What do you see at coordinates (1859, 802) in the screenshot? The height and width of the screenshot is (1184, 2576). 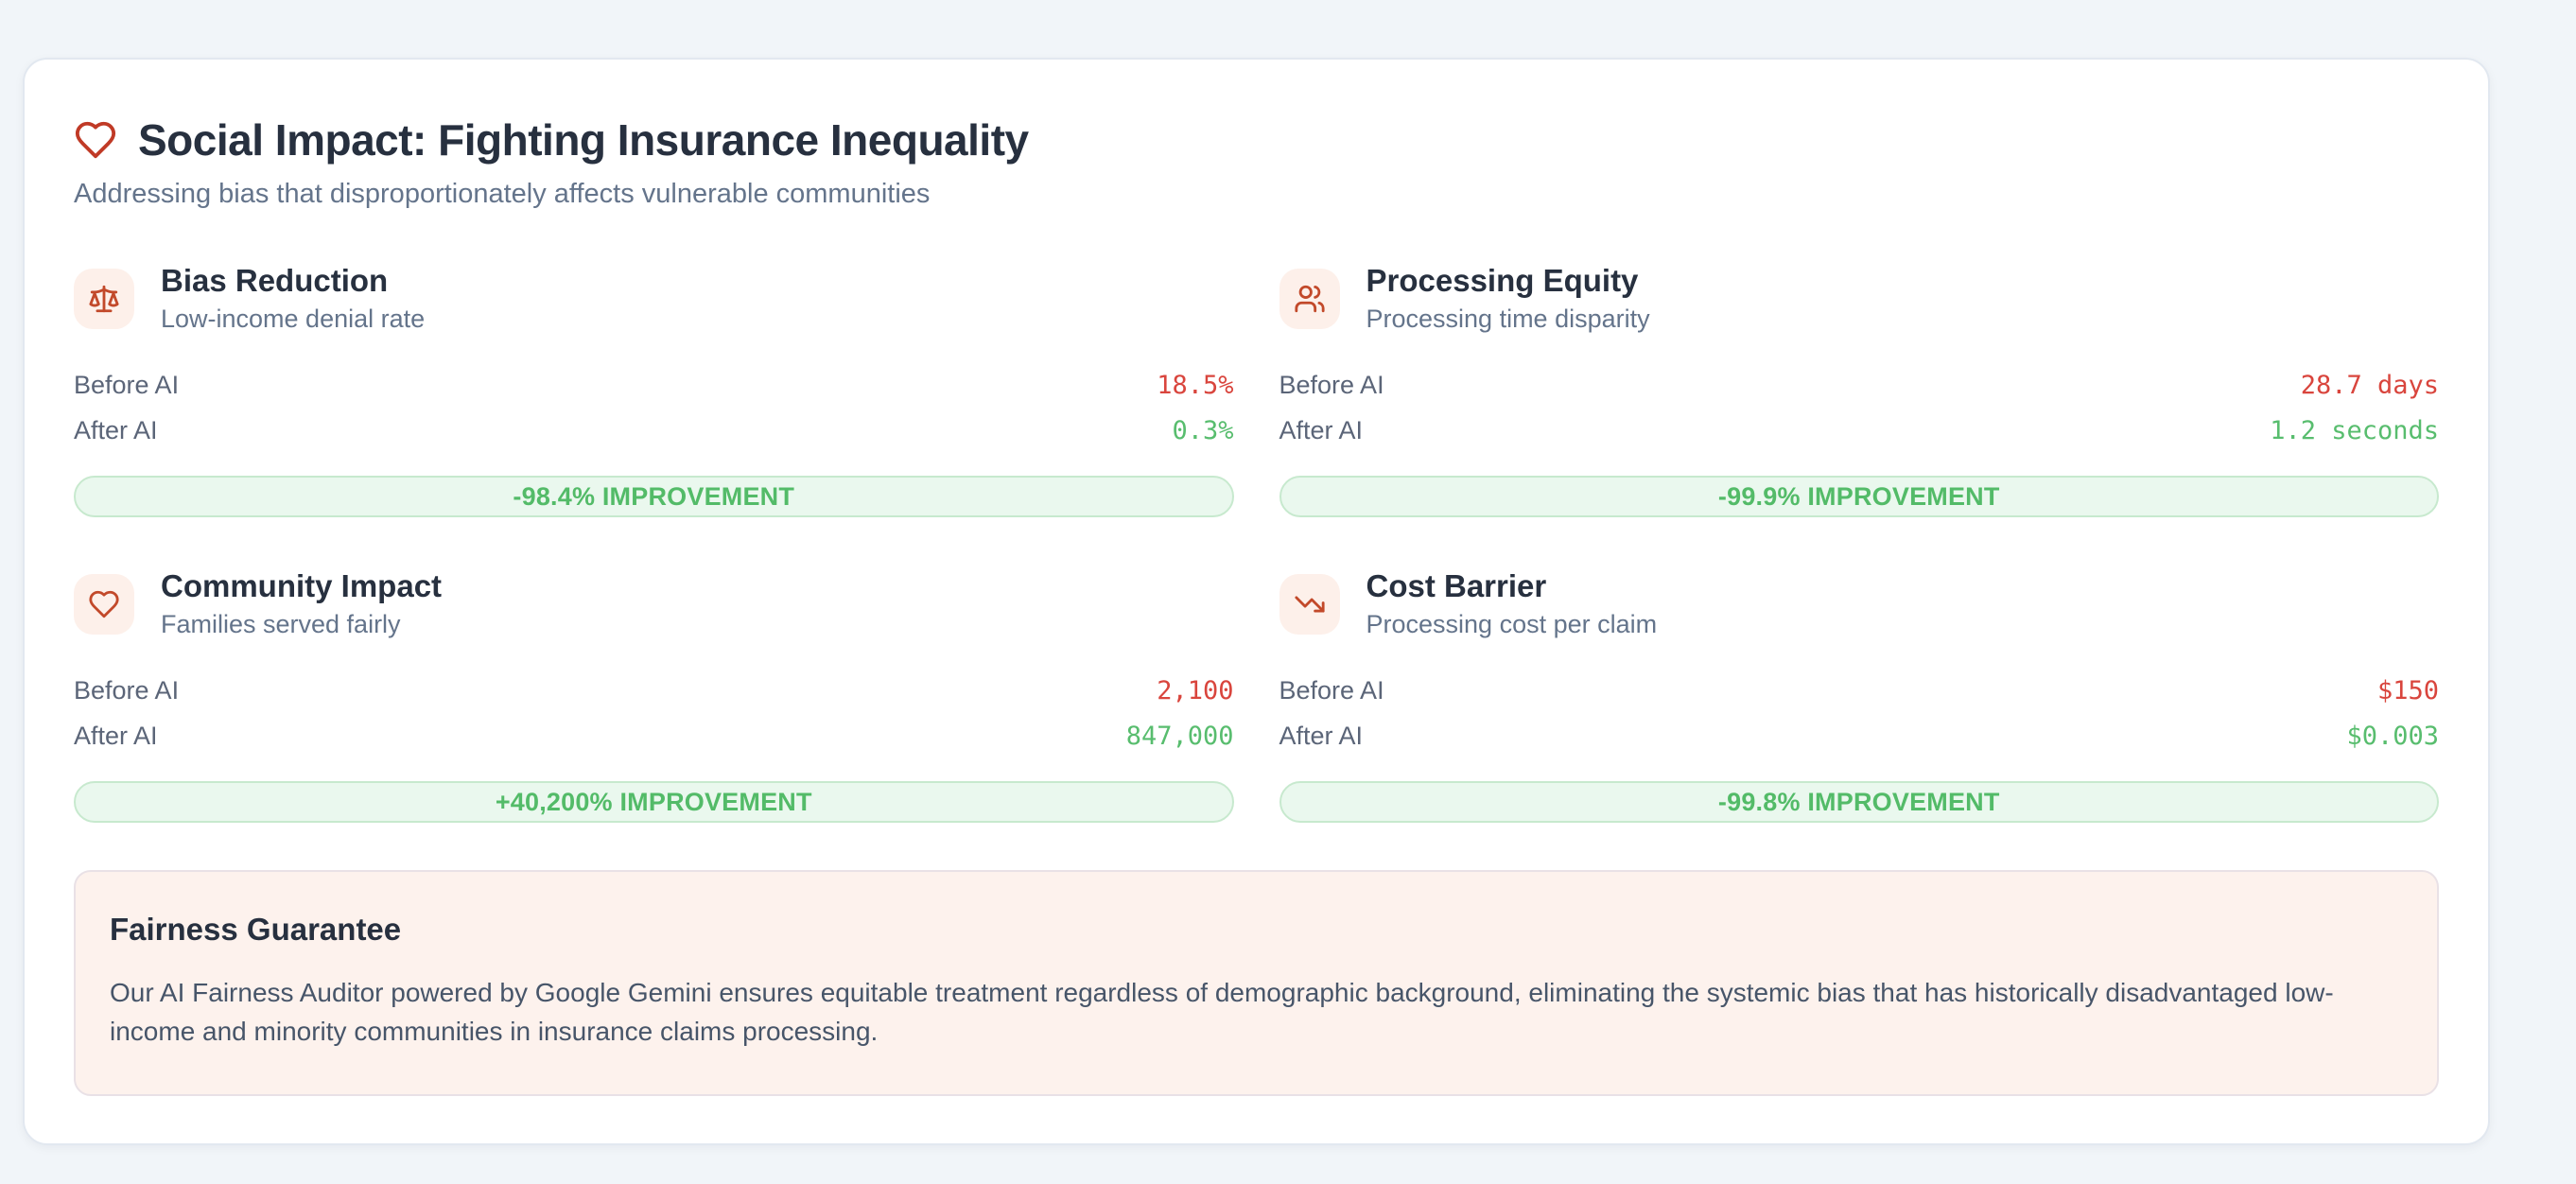 I see `improvement-badge: -99.8% IMPROVEMENT` at bounding box center [1859, 802].